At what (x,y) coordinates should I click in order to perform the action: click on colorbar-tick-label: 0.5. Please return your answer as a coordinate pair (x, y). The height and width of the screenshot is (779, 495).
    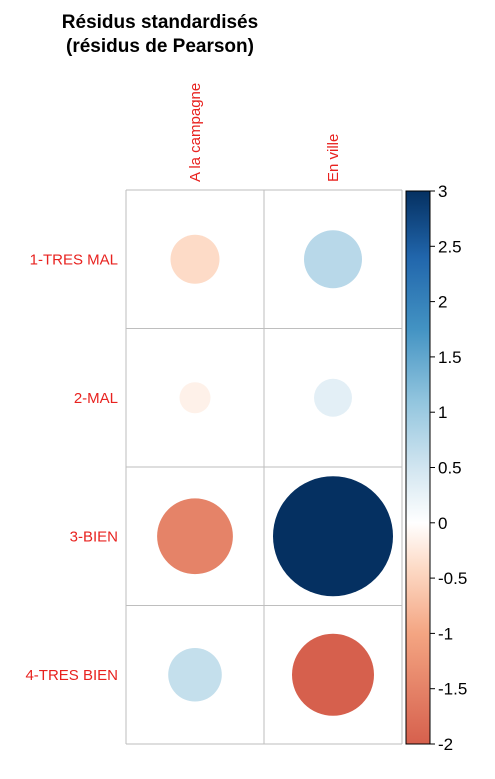
    Looking at the image, I should click on (450, 468).